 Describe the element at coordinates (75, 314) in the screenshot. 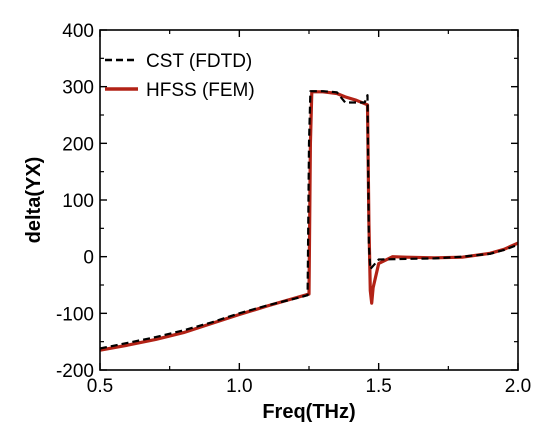

I see `y-tick-label: -100` at that location.